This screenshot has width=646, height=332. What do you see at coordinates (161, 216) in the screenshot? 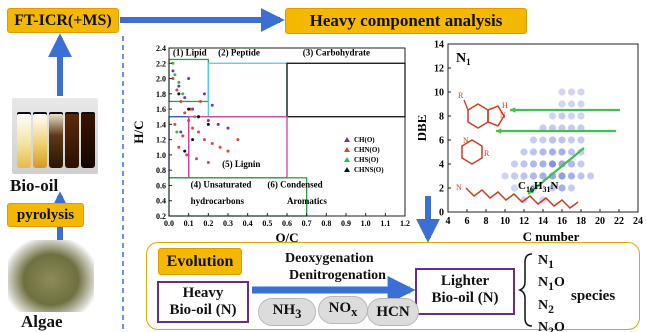
I see `y-tick-label: 0.2` at bounding box center [161, 216].